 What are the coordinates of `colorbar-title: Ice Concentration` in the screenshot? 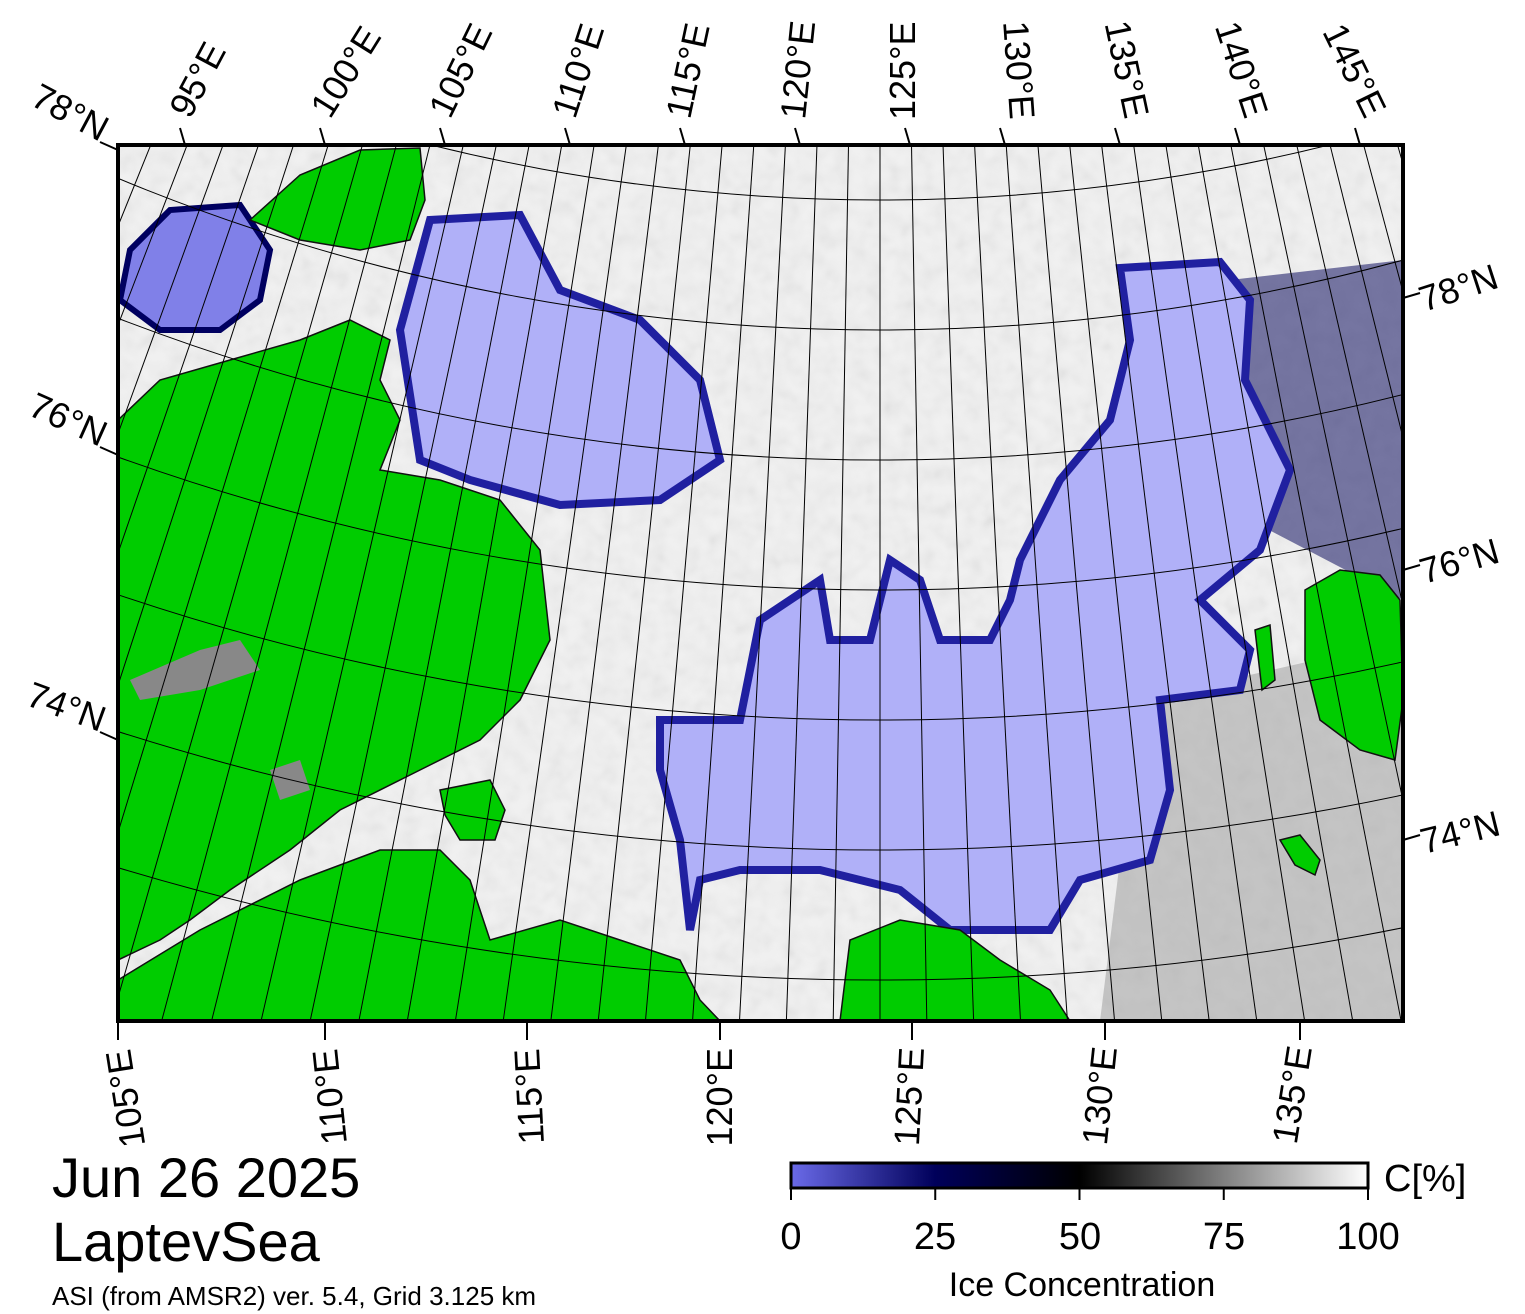 It's located at (1082, 1285).